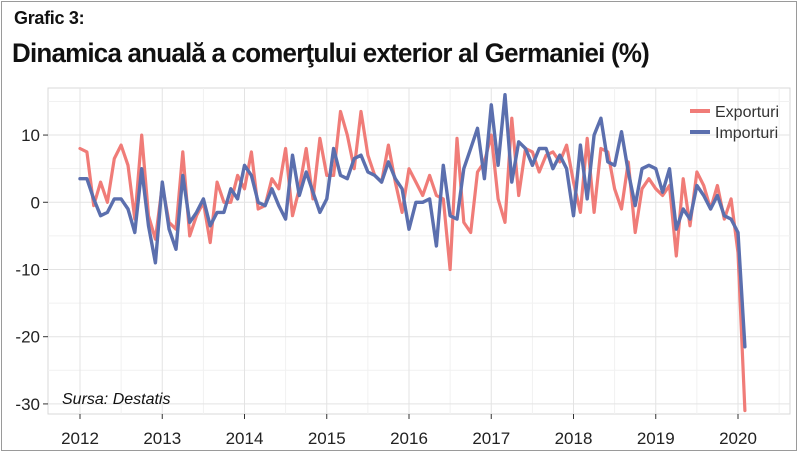  What do you see at coordinates (574, 438) in the screenshot?
I see `x-tick-label: 2018` at bounding box center [574, 438].